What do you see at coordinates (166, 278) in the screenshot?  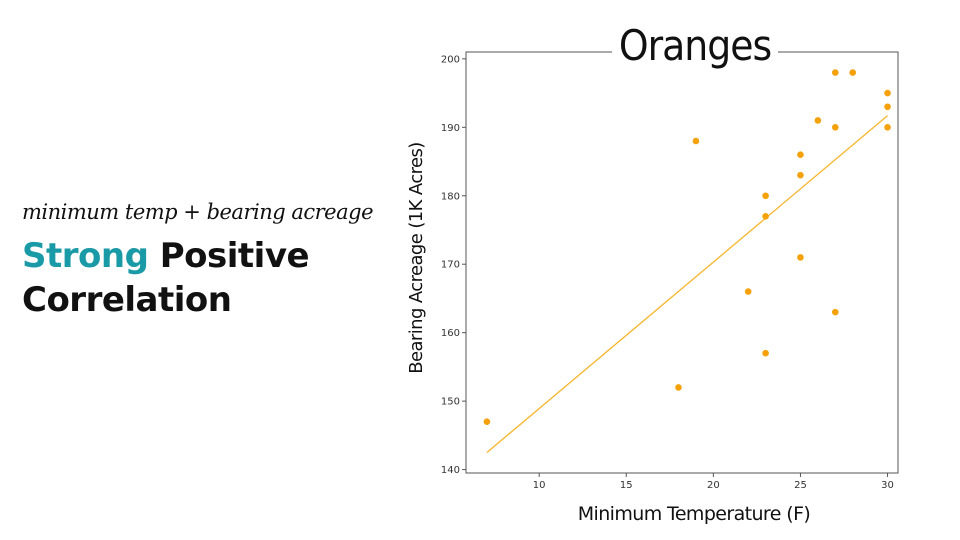 I see `headline-rest: Positive Correlation` at bounding box center [166, 278].